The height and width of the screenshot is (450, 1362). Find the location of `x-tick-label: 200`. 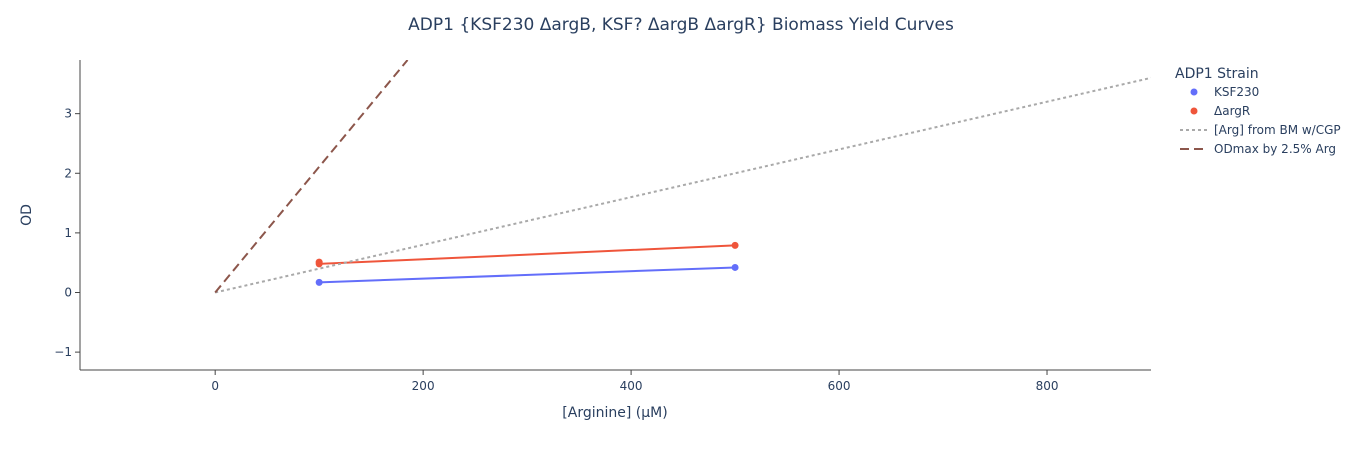

x-tick-label: 200 is located at coordinates (423, 386).